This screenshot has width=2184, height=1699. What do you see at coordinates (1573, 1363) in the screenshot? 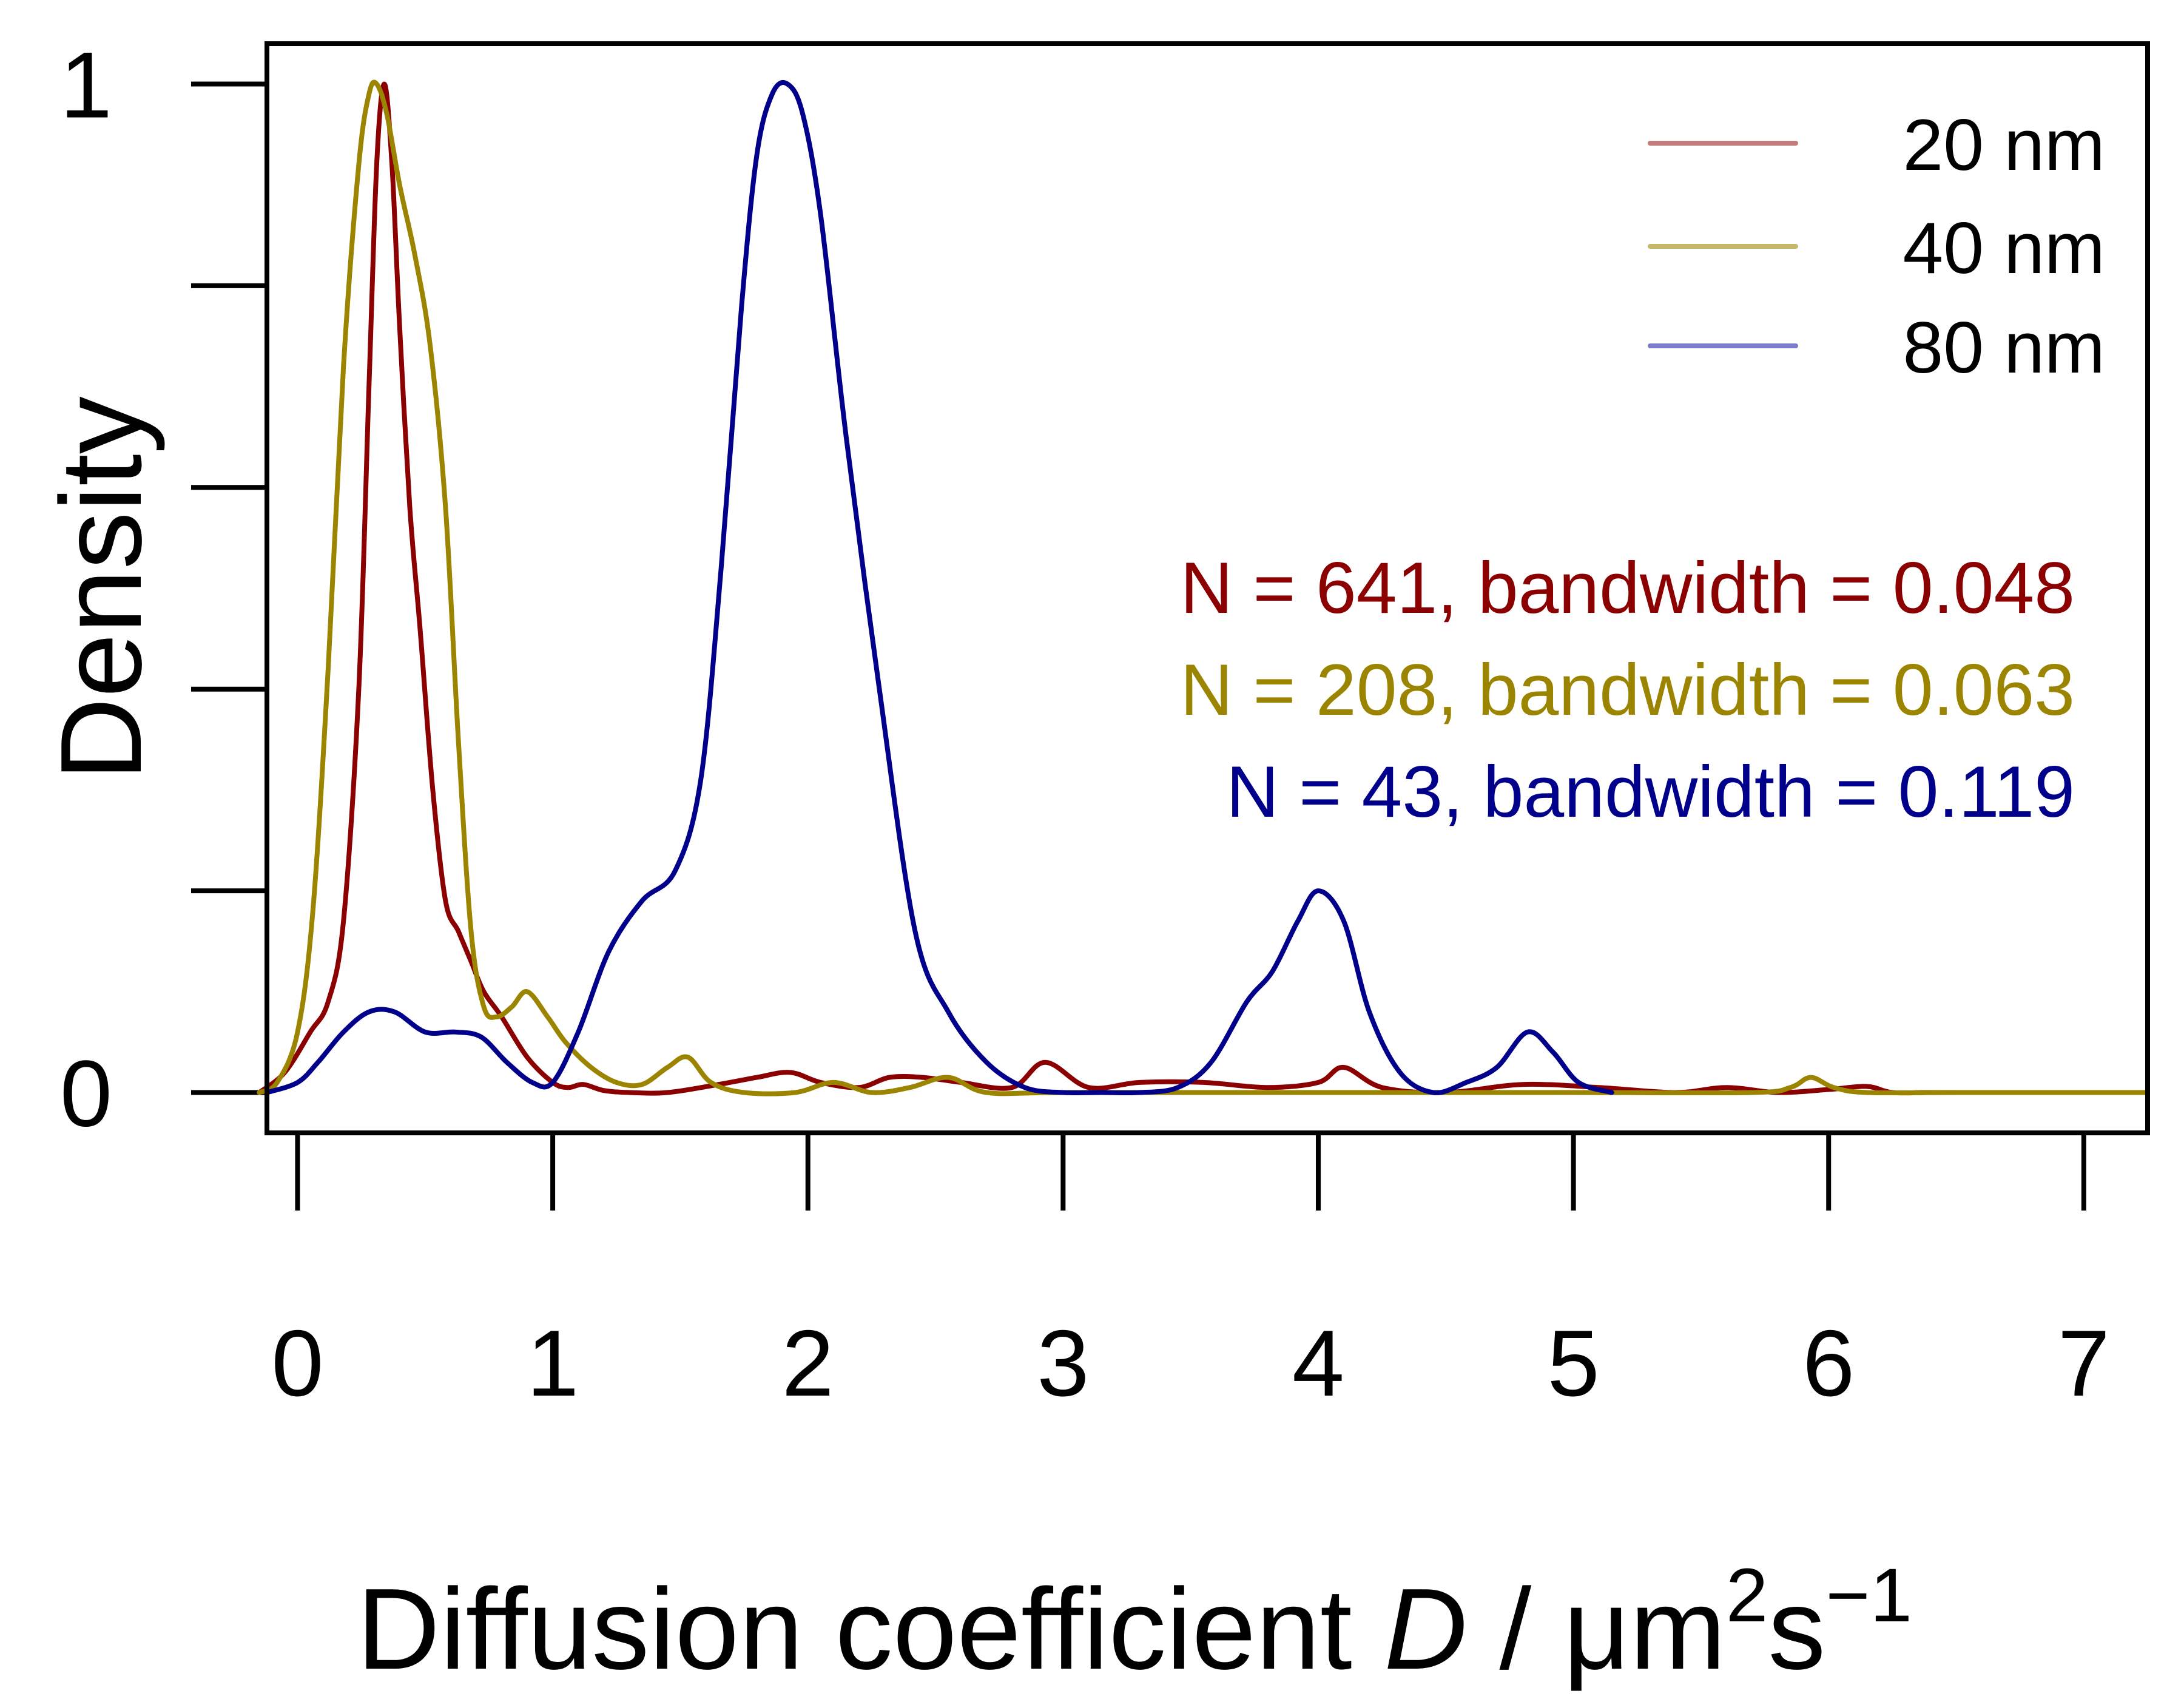
I see `x-tick-label-5: 5` at bounding box center [1573, 1363].